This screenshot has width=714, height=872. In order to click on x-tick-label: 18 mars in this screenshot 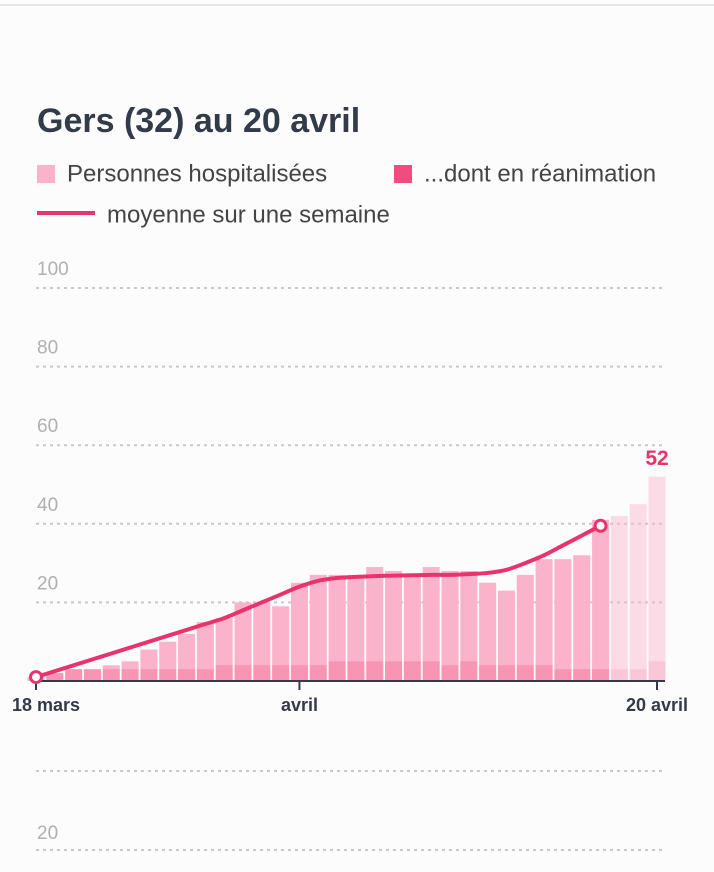, I will do `click(46, 705)`.